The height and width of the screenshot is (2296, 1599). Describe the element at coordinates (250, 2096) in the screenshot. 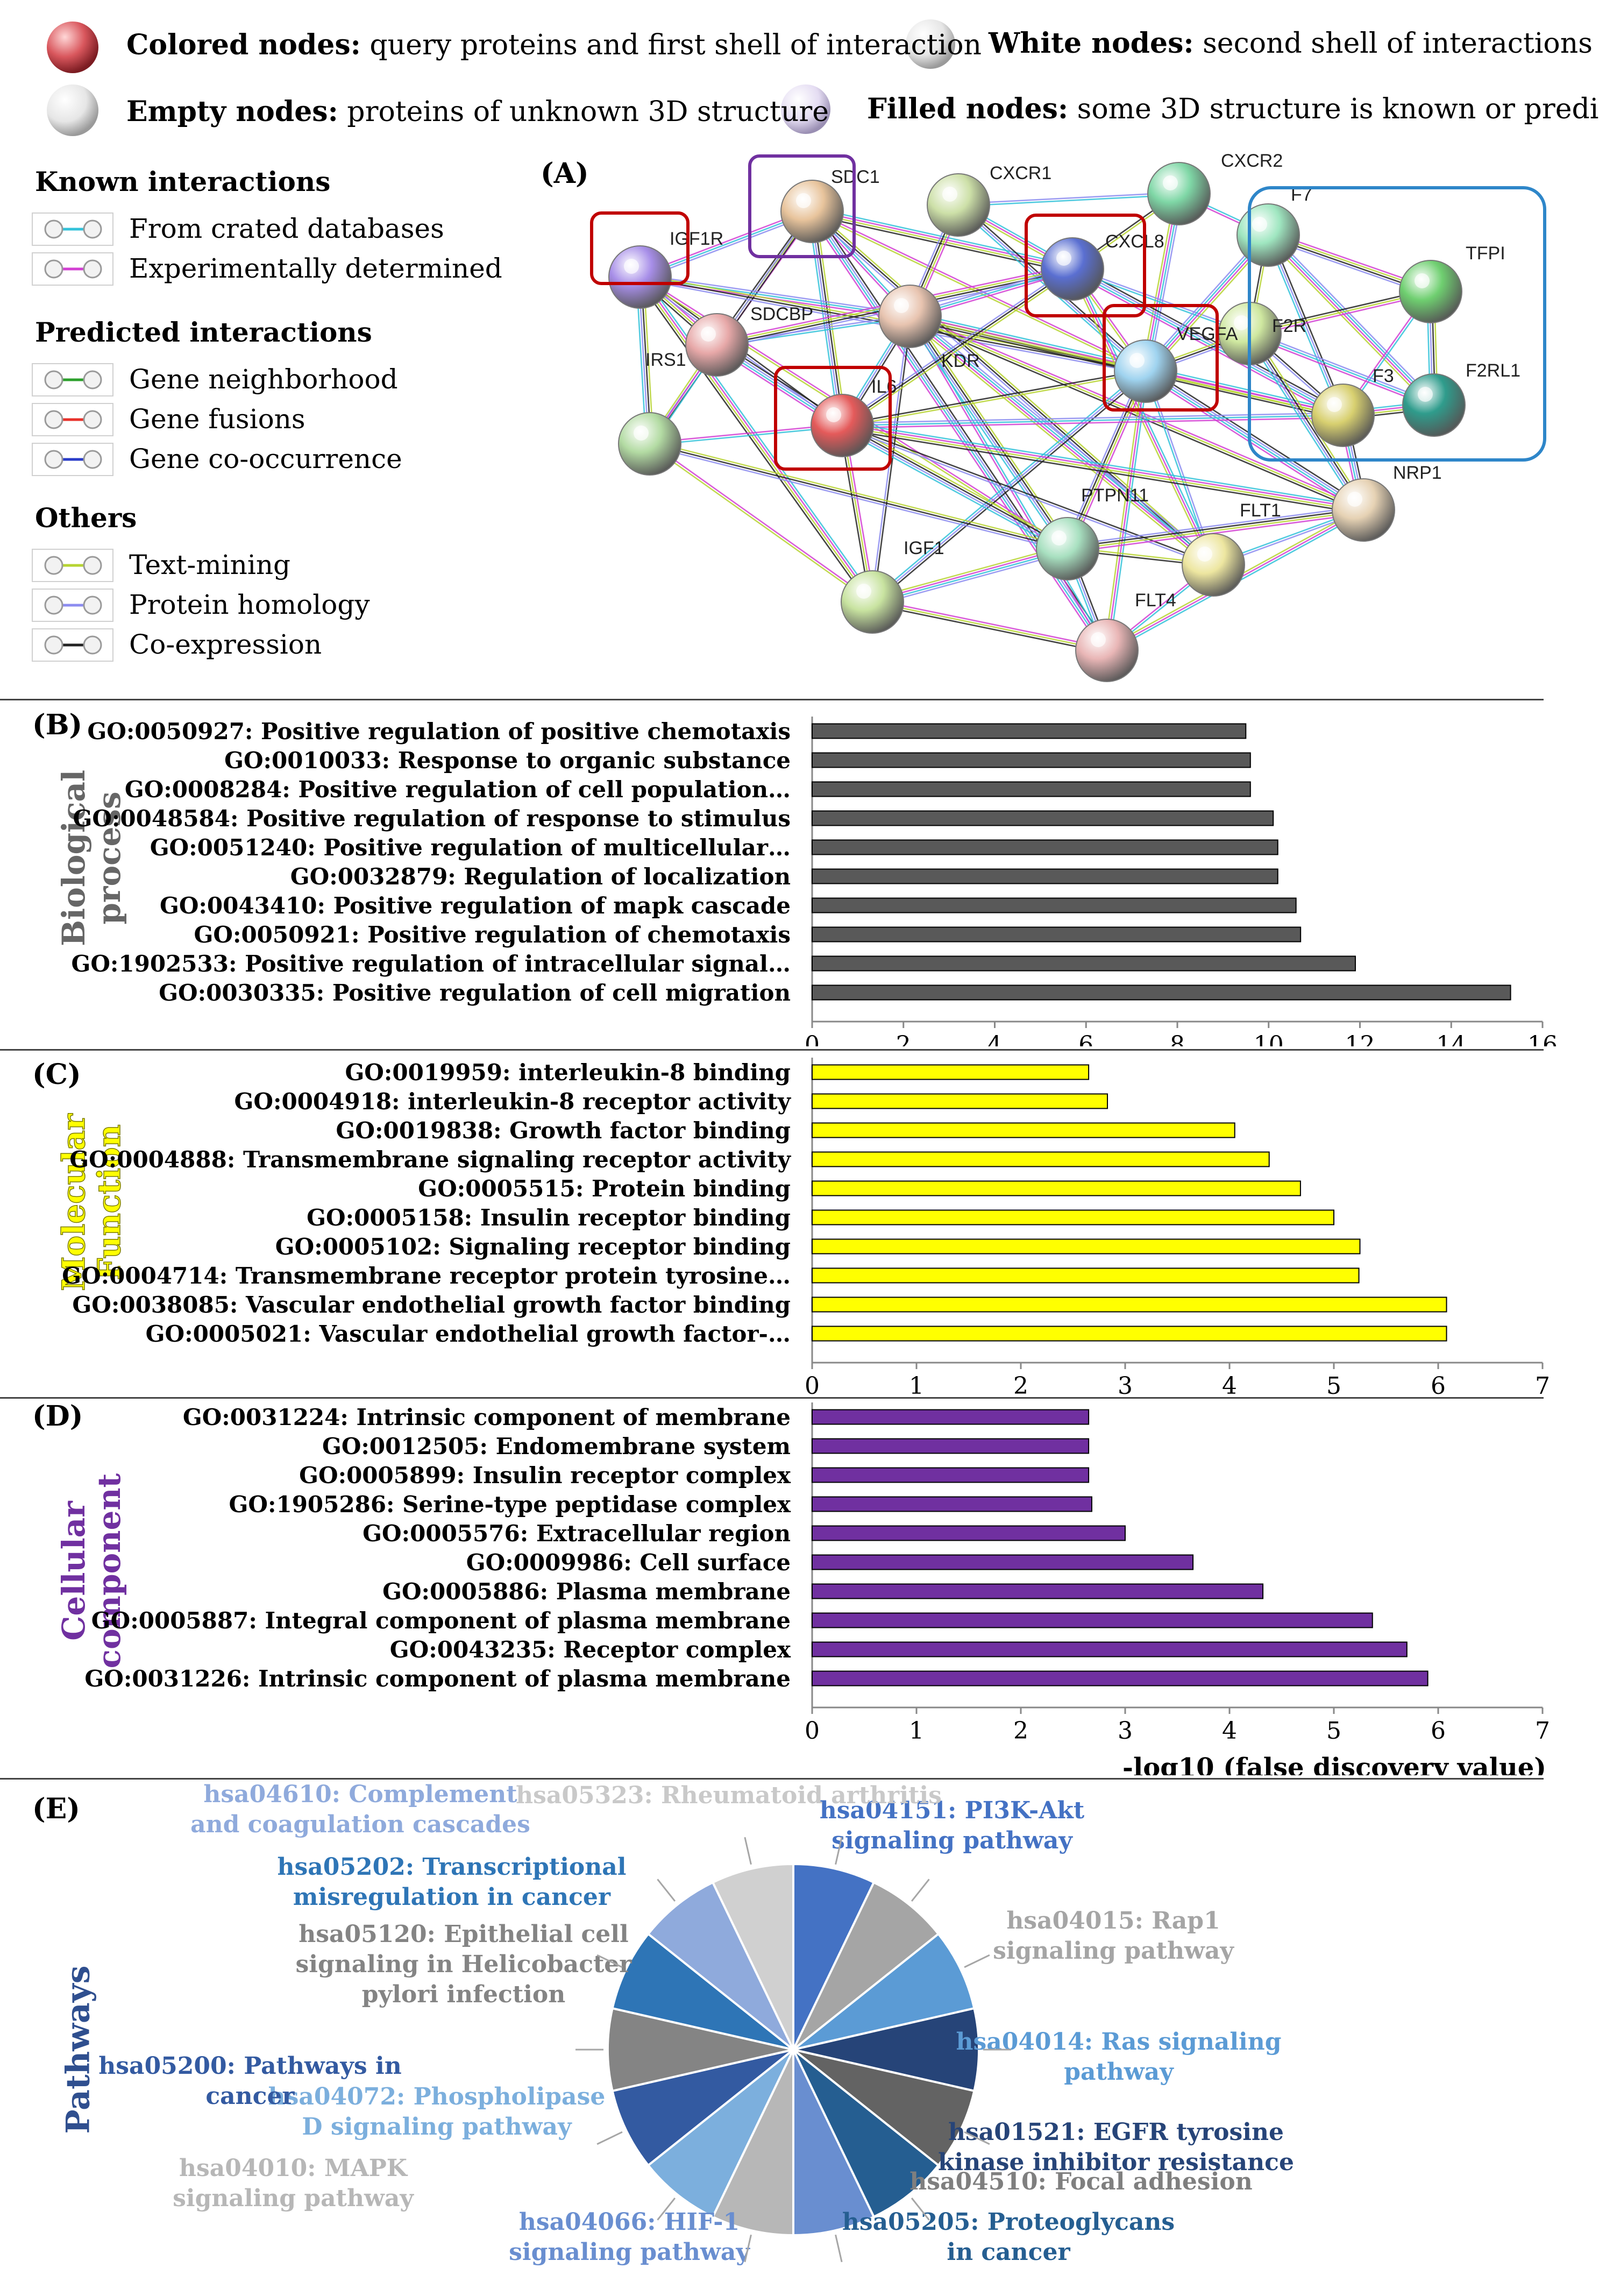

I see `pie-label: cancer` at that location.